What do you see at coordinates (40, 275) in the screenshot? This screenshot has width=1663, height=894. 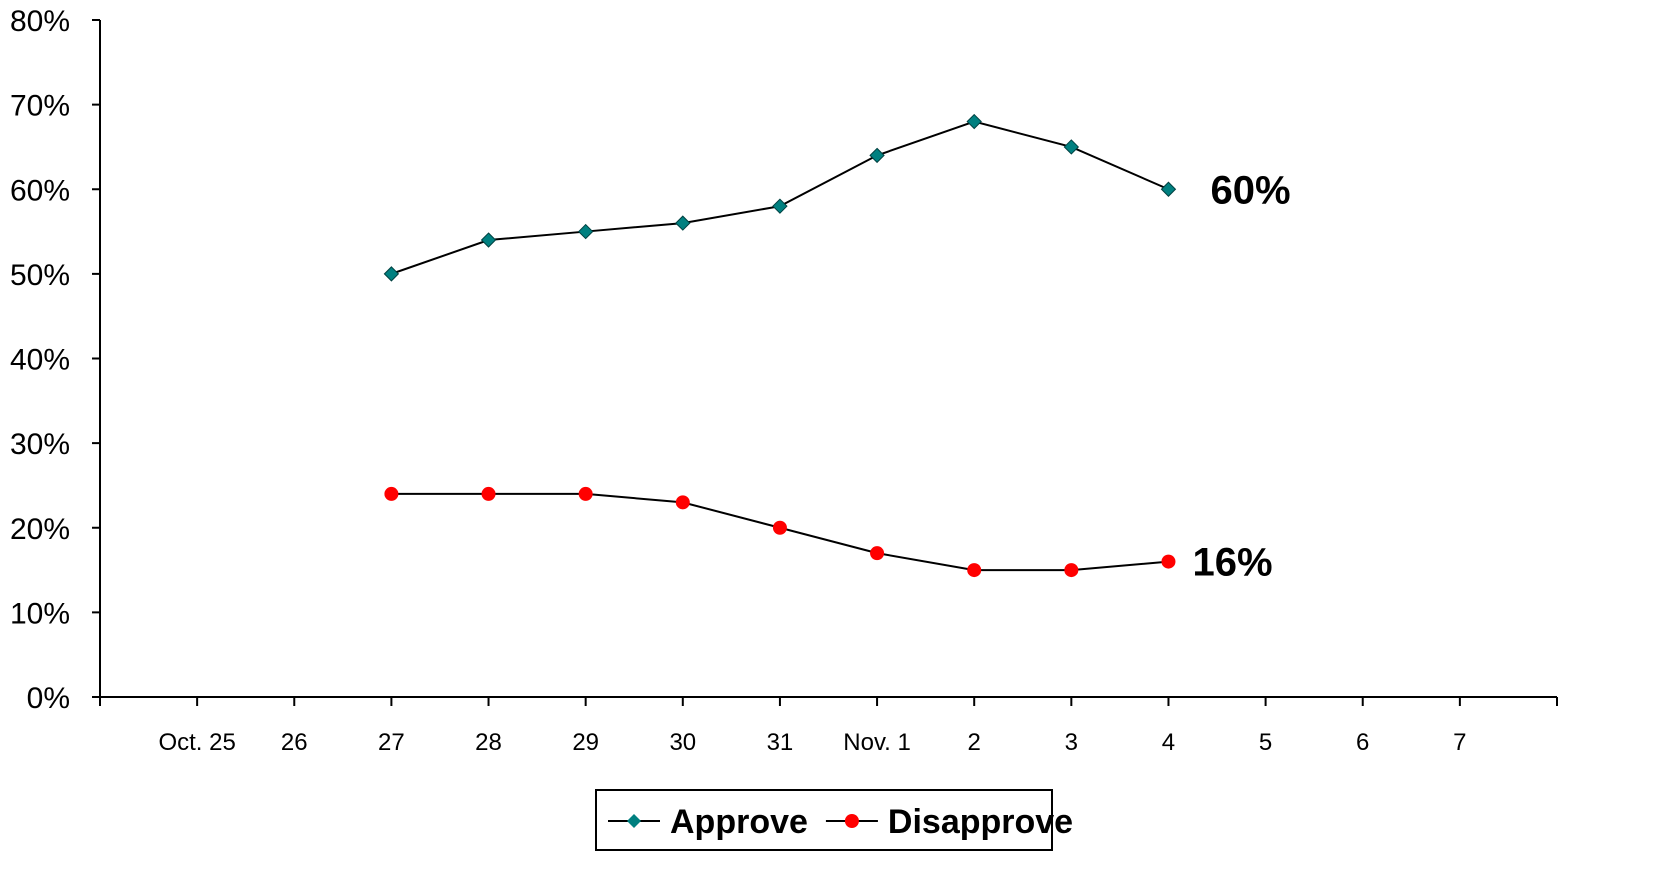 I see `y-tick-label: 50%` at bounding box center [40, 275].